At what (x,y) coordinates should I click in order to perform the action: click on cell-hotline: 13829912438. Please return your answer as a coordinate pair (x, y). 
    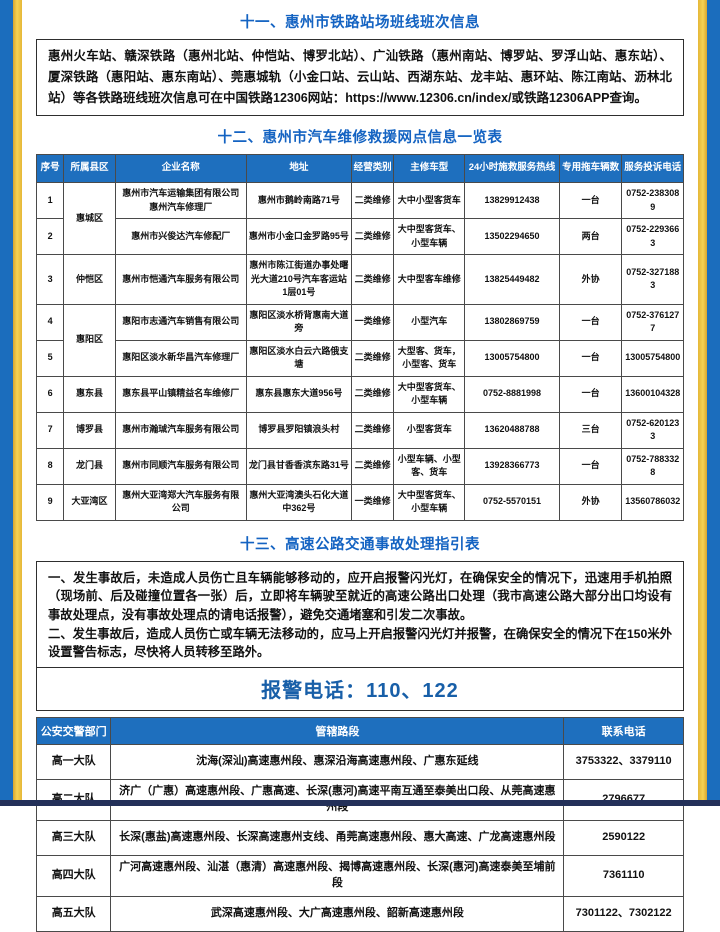
    Looking at the image, I should click on (512, 200).